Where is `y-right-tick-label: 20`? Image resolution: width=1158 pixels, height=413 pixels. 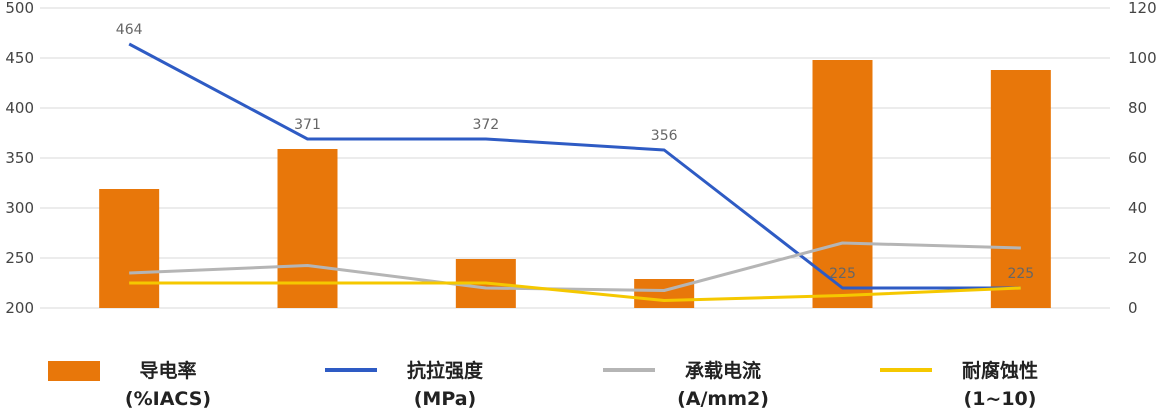
y-right-tick-label: 20 is located at coordinates (1137, 258).